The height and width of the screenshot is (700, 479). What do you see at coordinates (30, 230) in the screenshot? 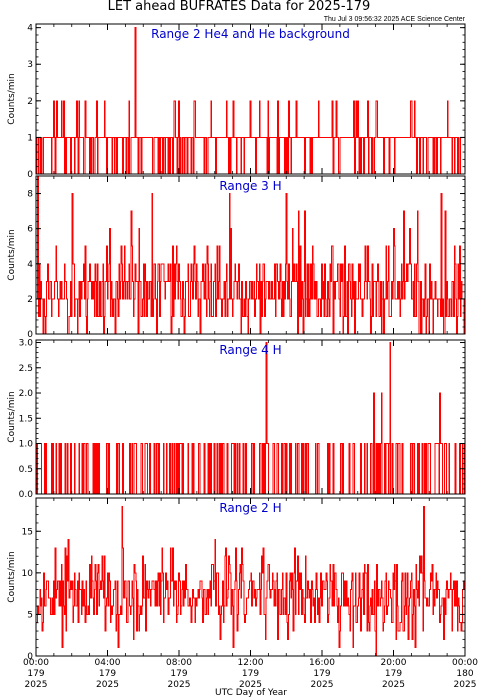
I see `y-tick-label: 6` at bounding box center [30, 230].